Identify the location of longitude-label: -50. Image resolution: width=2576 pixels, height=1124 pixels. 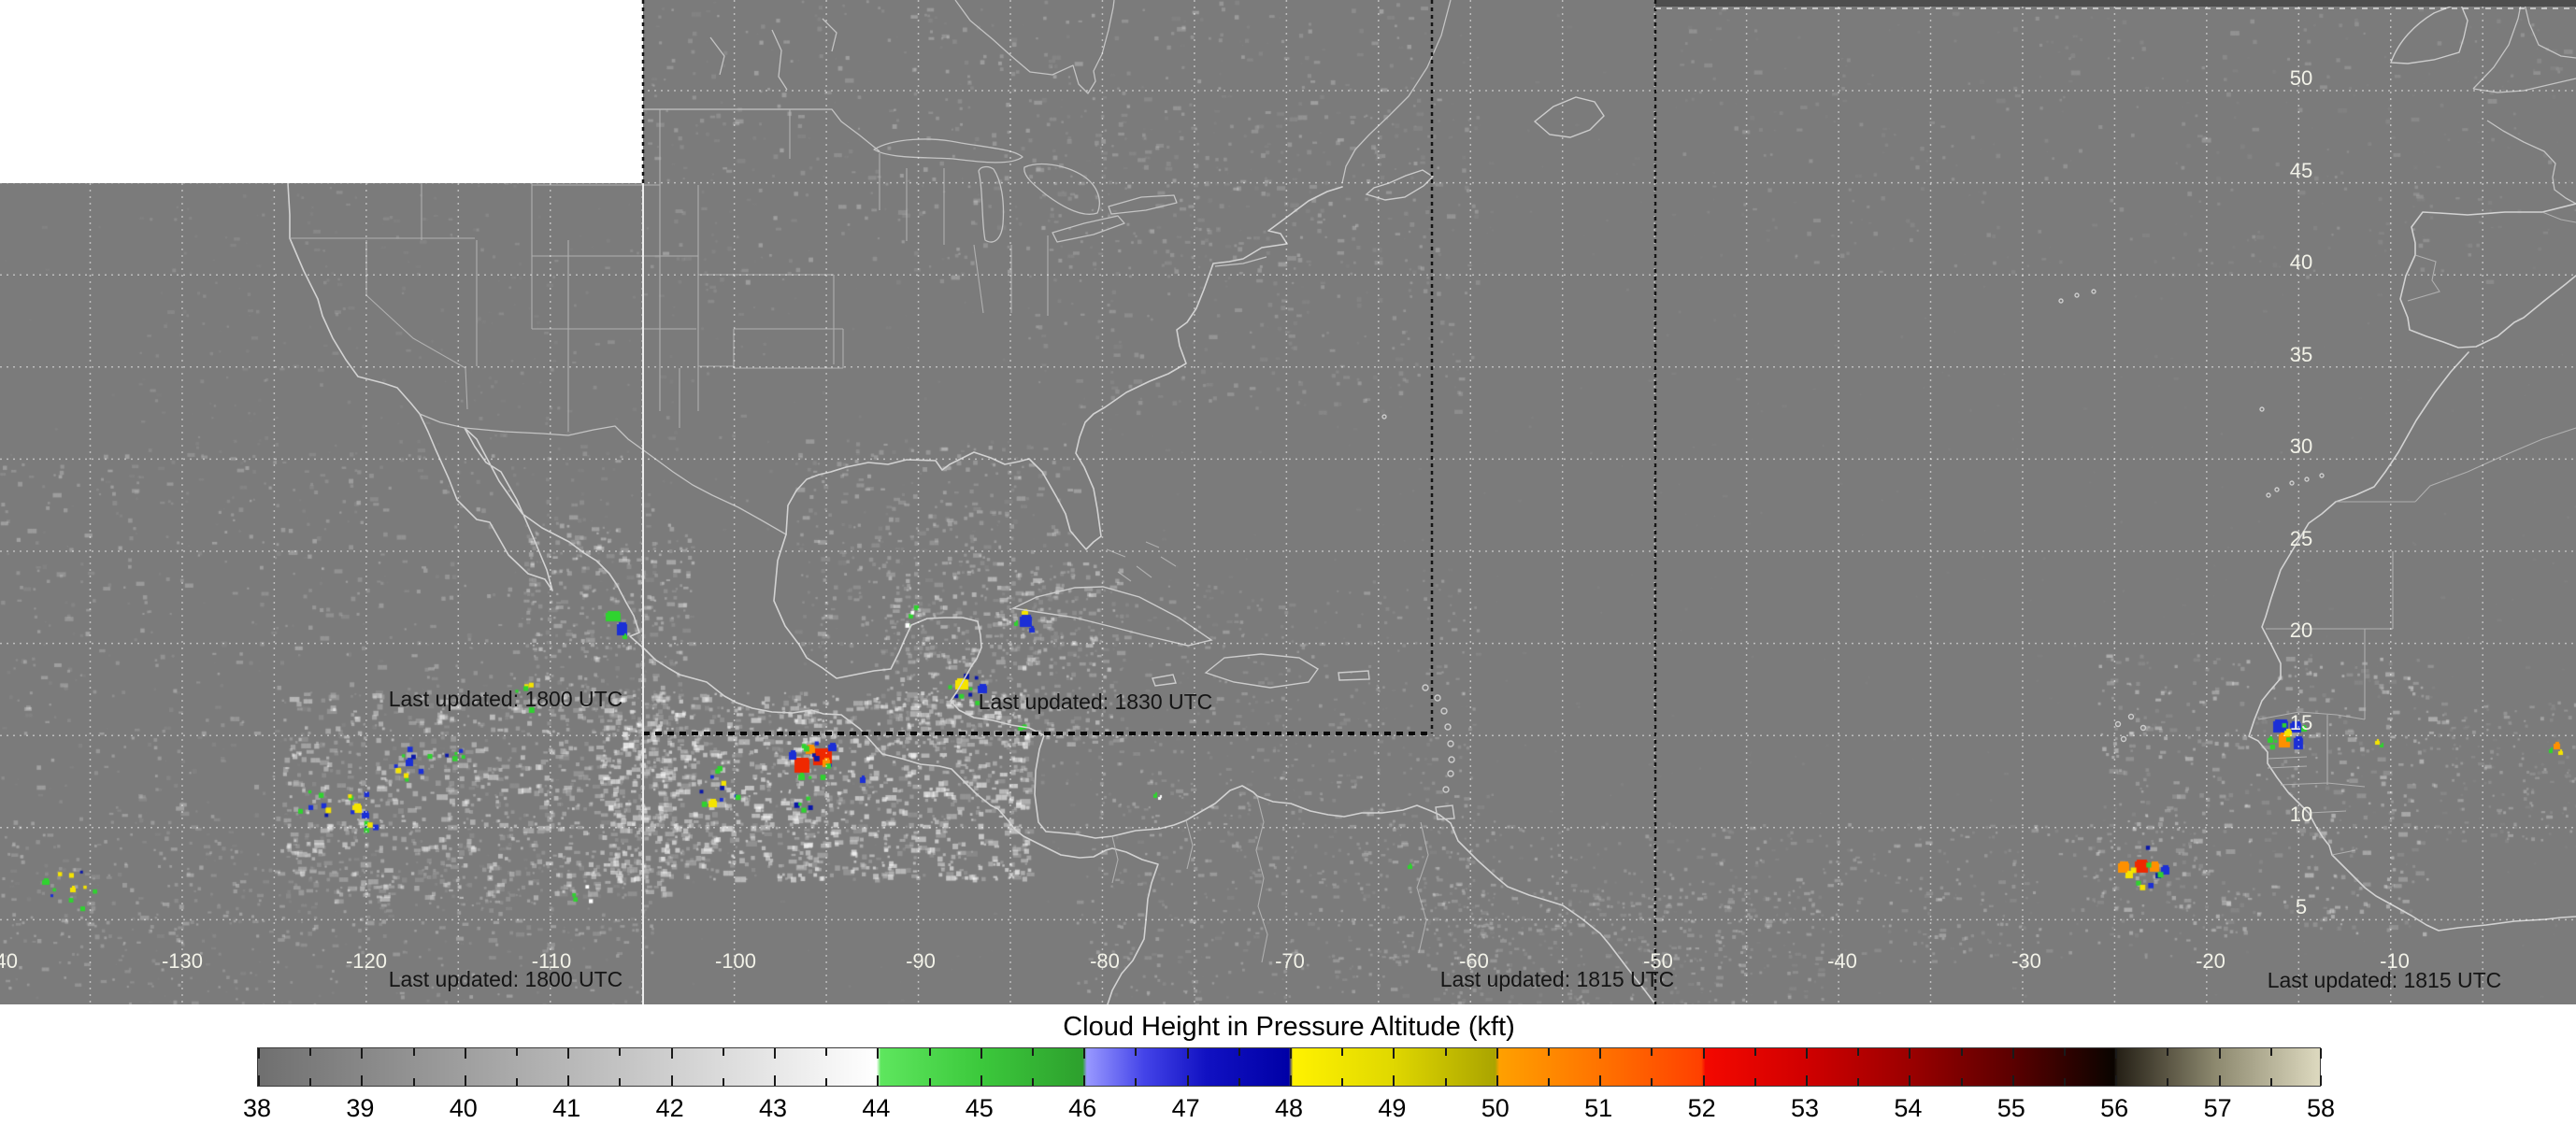
(1658, 961).